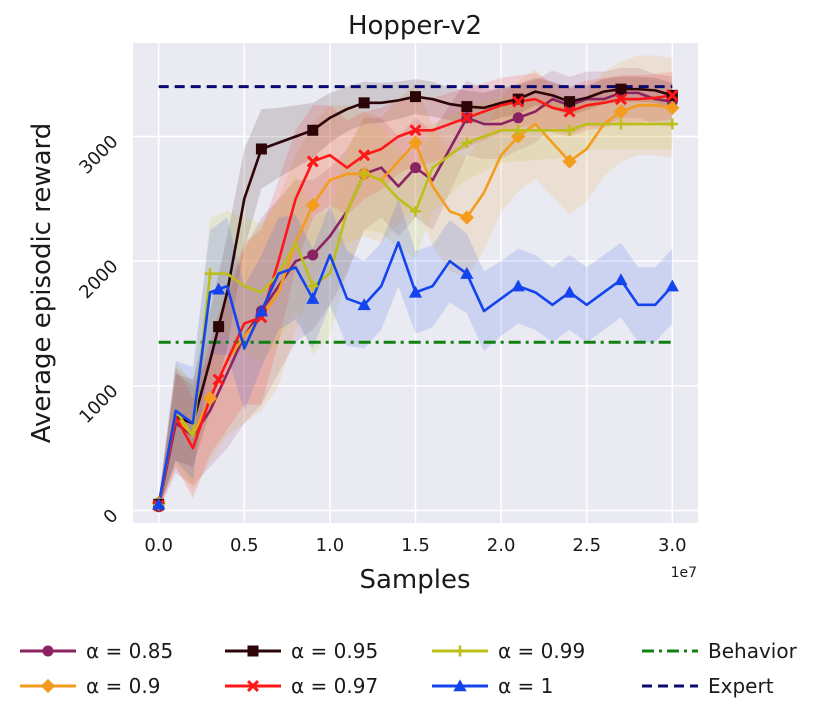  I want to click on legend-item: α = 0.99, so click(508, 651).